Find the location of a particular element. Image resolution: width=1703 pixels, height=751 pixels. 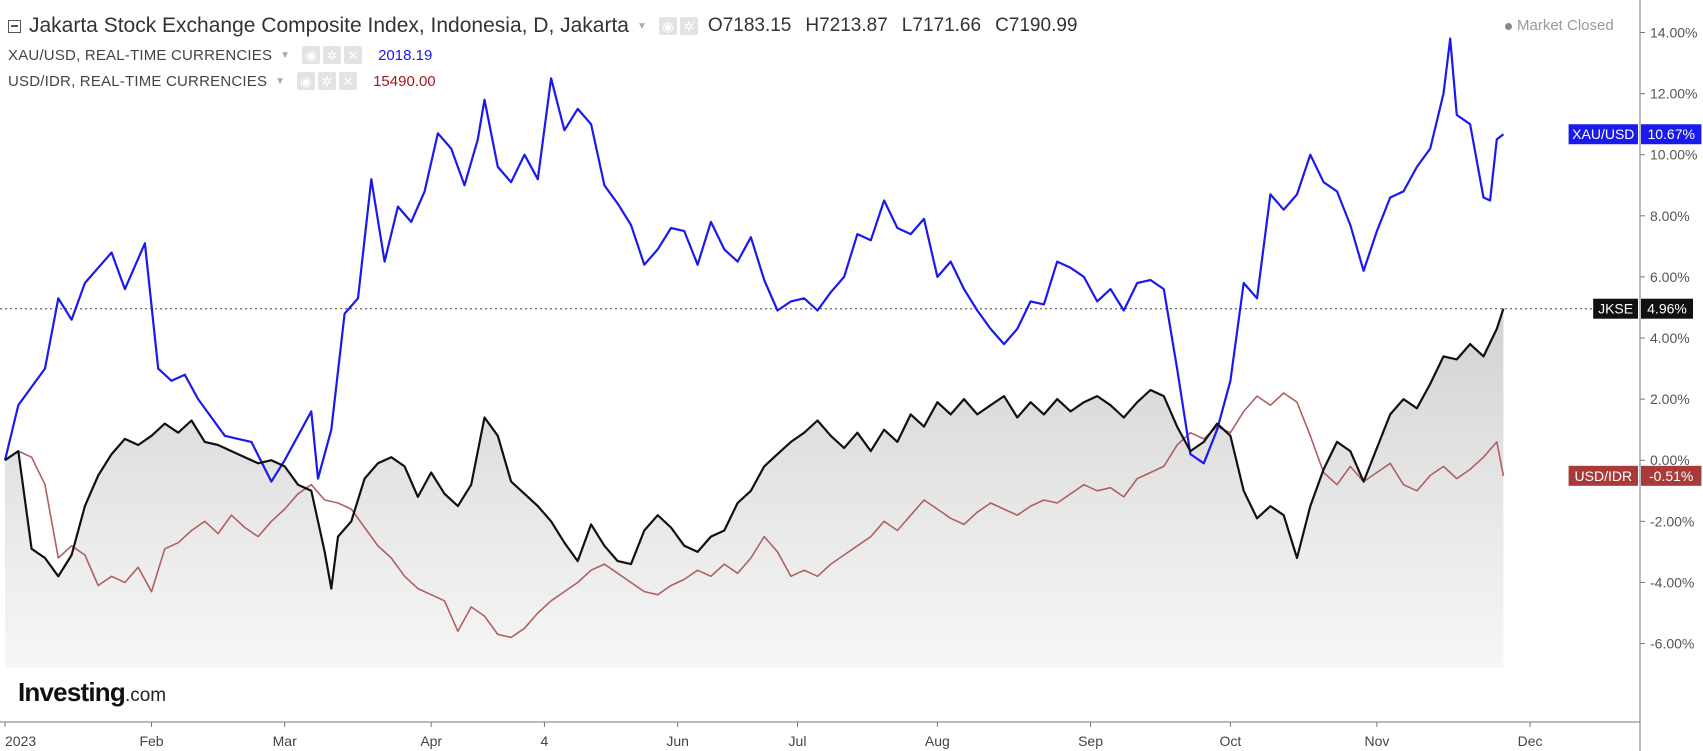

ohlc-open: O7183.15 is located at coordinates (749, 25).